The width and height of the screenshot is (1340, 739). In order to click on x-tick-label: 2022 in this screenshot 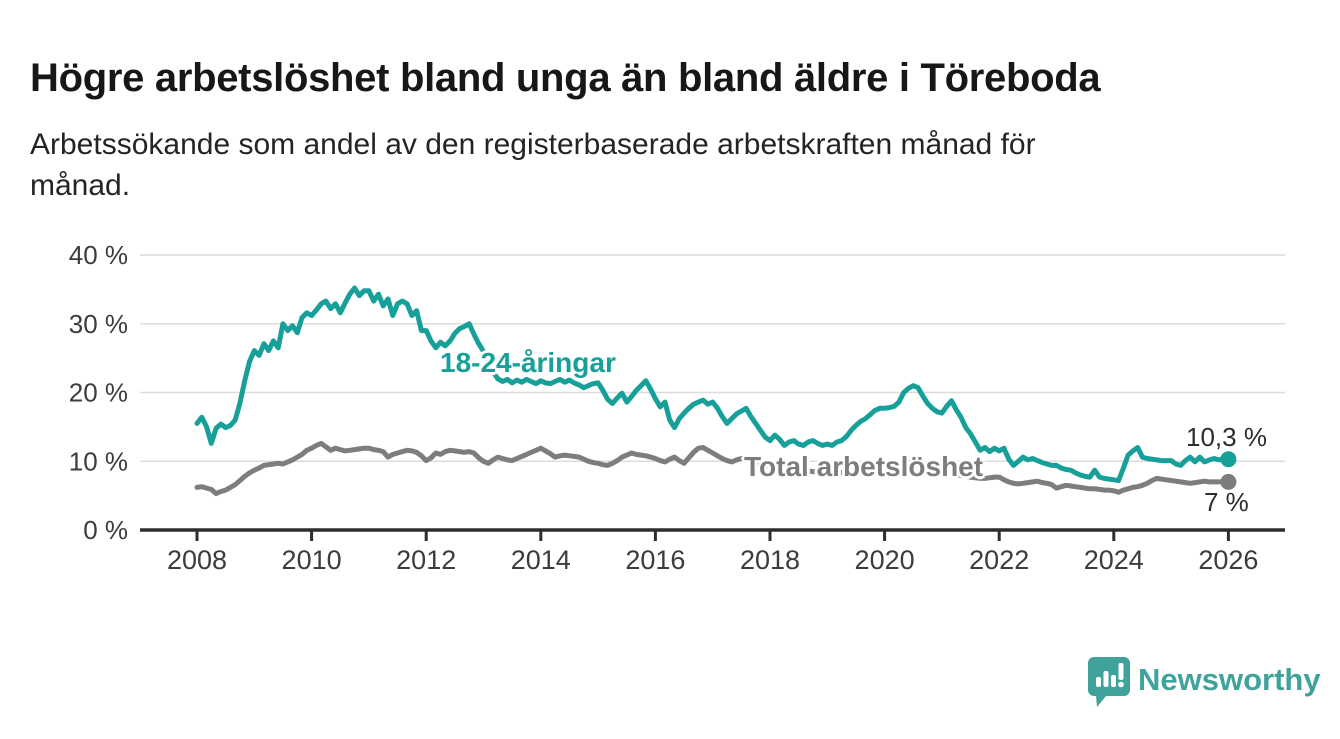, I will do `click(999, 560)`.